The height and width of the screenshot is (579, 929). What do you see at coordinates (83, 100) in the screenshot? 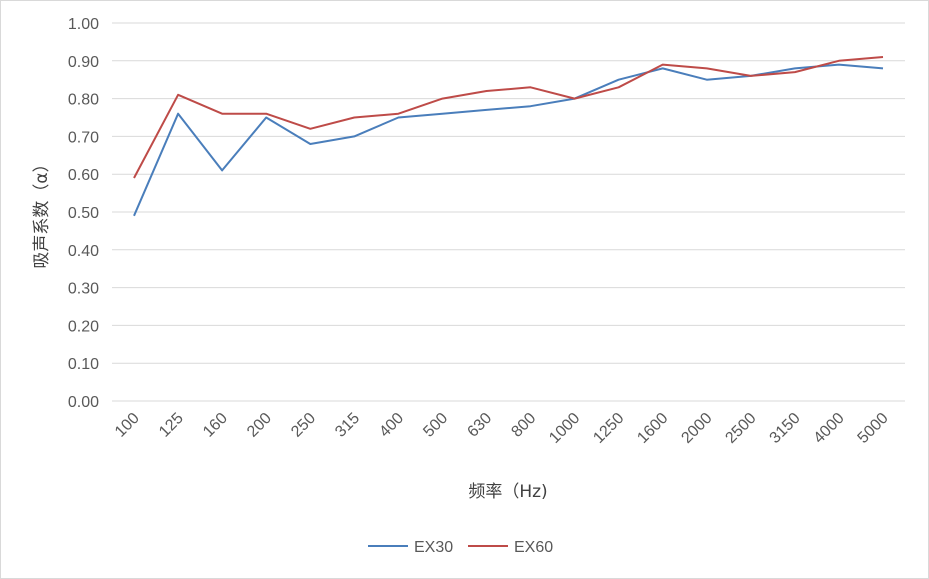
I see `y-tick-label: 0.80` at bounding box center [83, 100].